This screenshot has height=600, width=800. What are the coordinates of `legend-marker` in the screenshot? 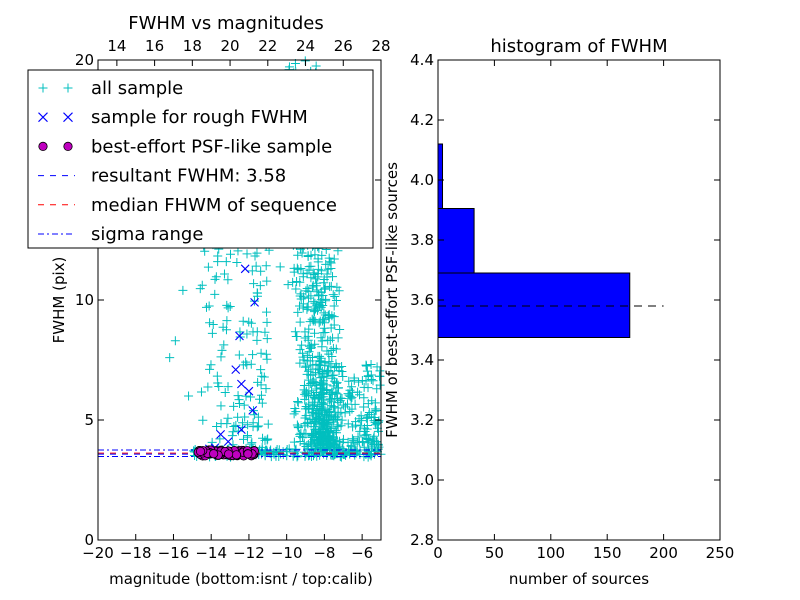 It's located at (43, 88).